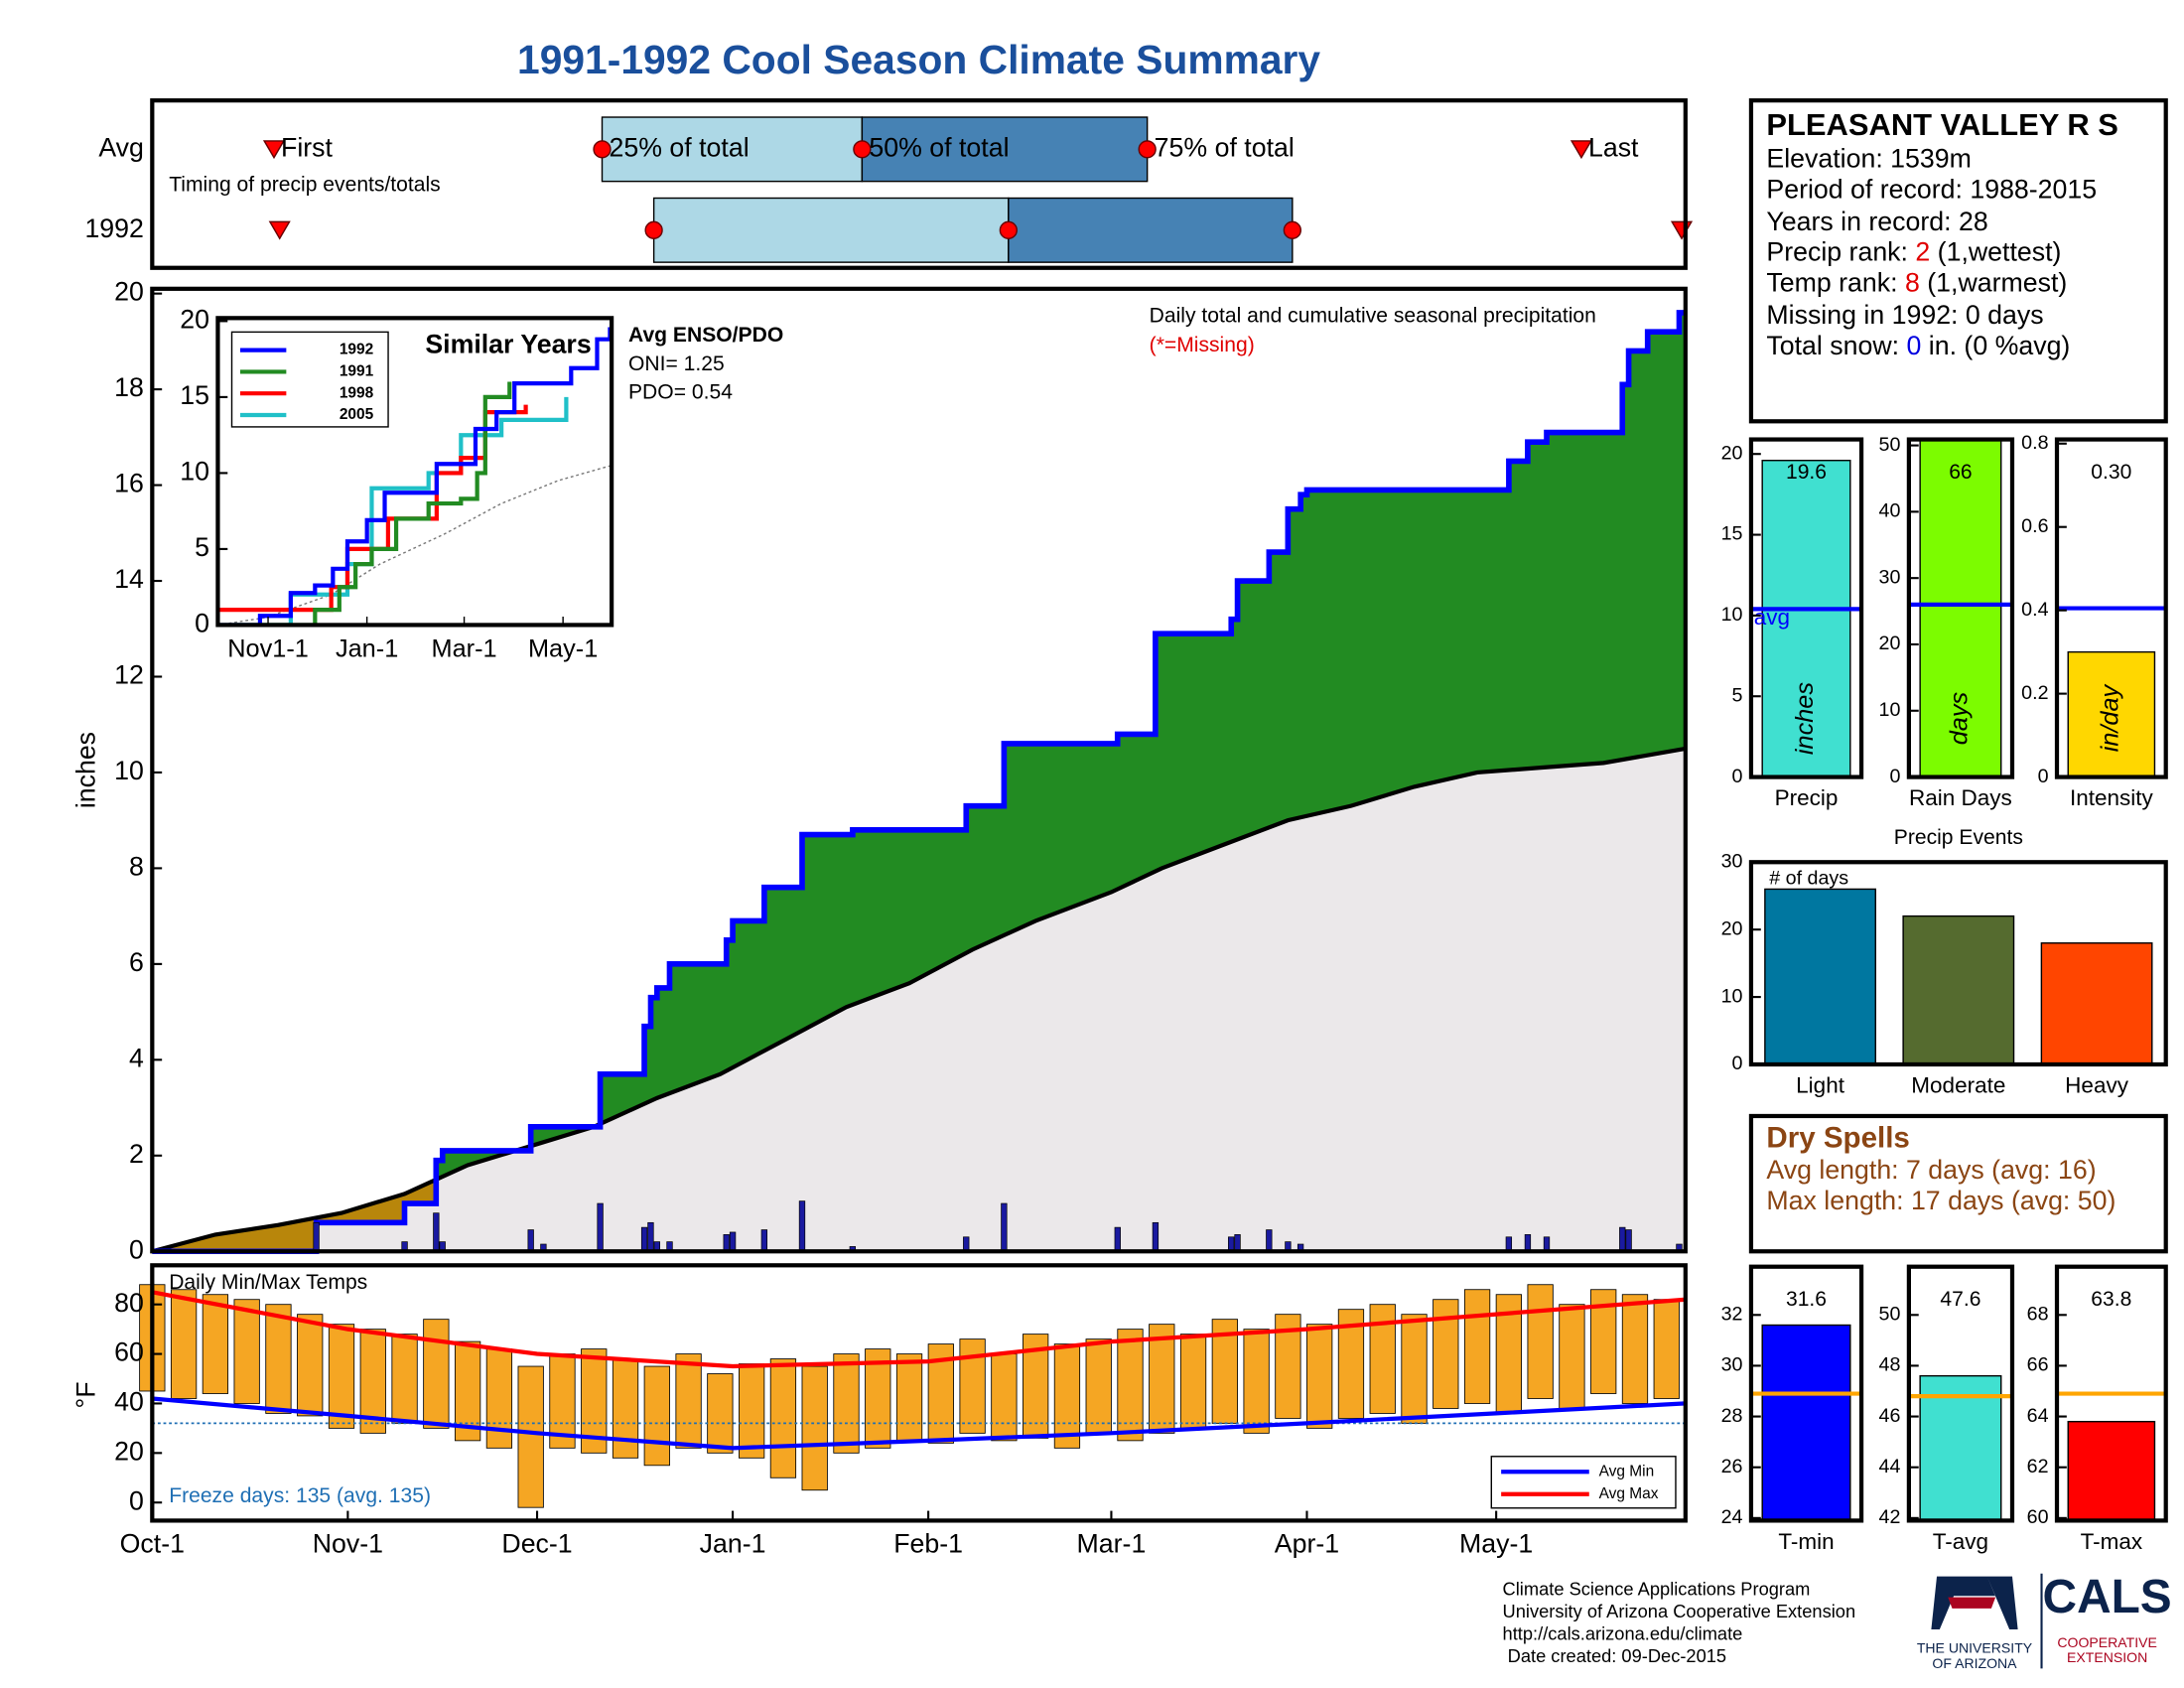 This screenshot has height=1688, width=2184. Describe the element at coordinates (1960, 472) in the screenshot. I see `value-label: 66` at that location.